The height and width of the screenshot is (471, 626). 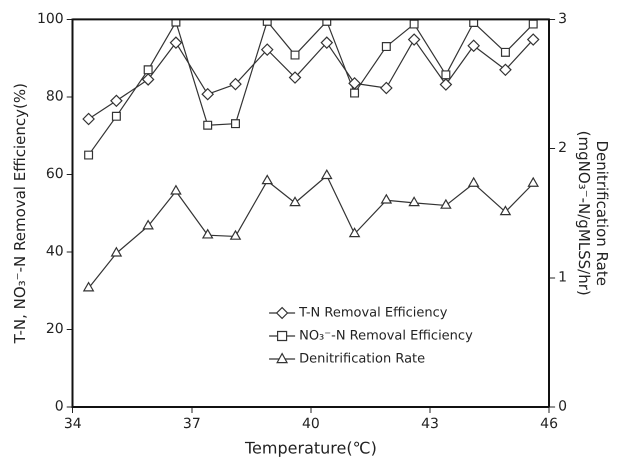 I want to click on y-axis-title: T-N, NO₃⁻-N Removal Efficiency(%), so click(x=19, y=213).